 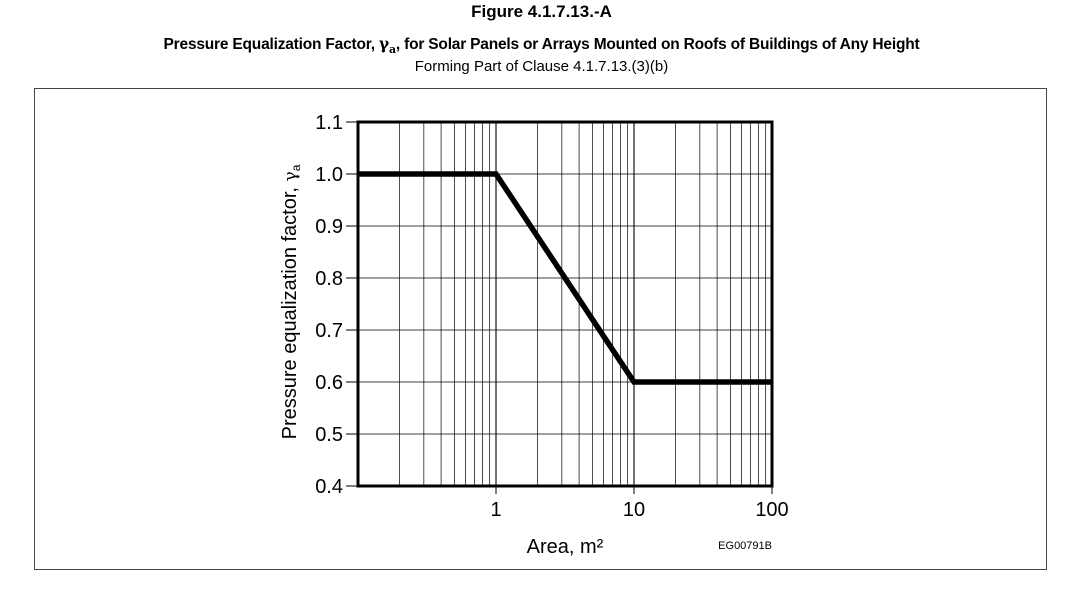 I want to click on y-axis-label: Pressure equalization factor, γa, so click(x=291, y=301).